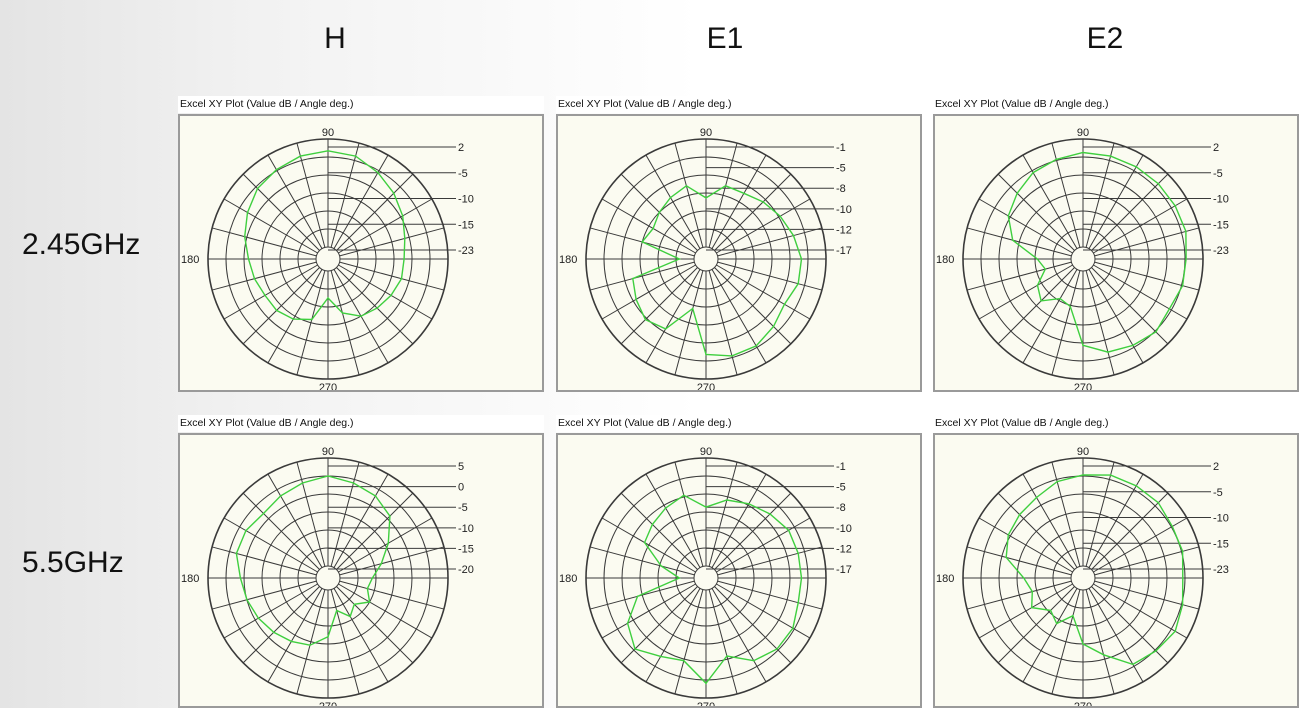  Describe the element at coordinates (1221, 570) in the screenshot. I see `ring-value-label: -23` at that location.